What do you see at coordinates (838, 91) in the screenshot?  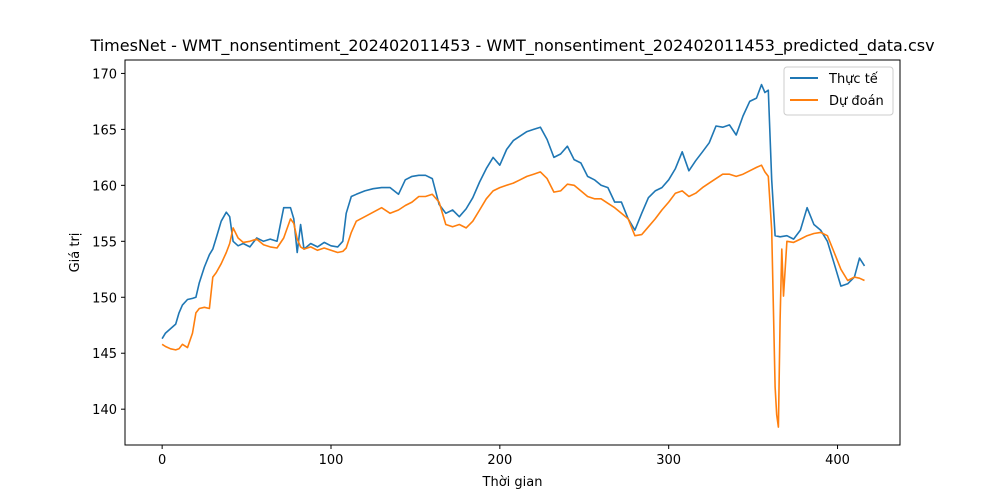 I see `legend: Thực tế Dự đoán` at bounding box center [838, 91].